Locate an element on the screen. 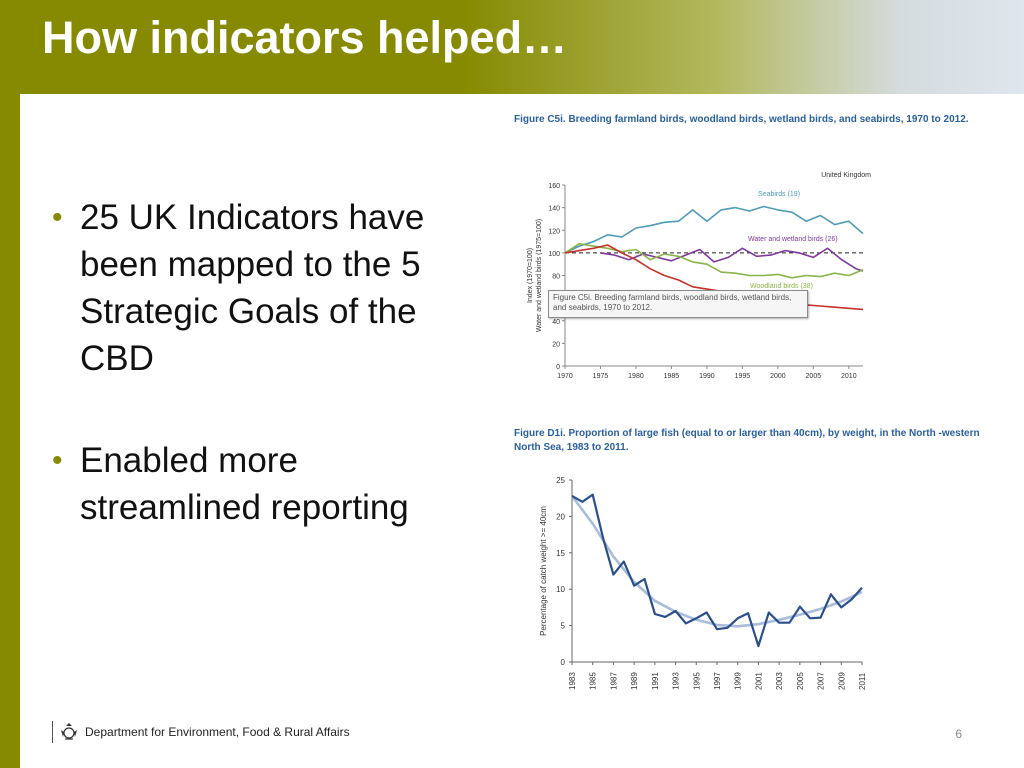 The width and height of the screenshot is (1024, 768). y-tick-label: 5 is located at coordinates (563, 626).